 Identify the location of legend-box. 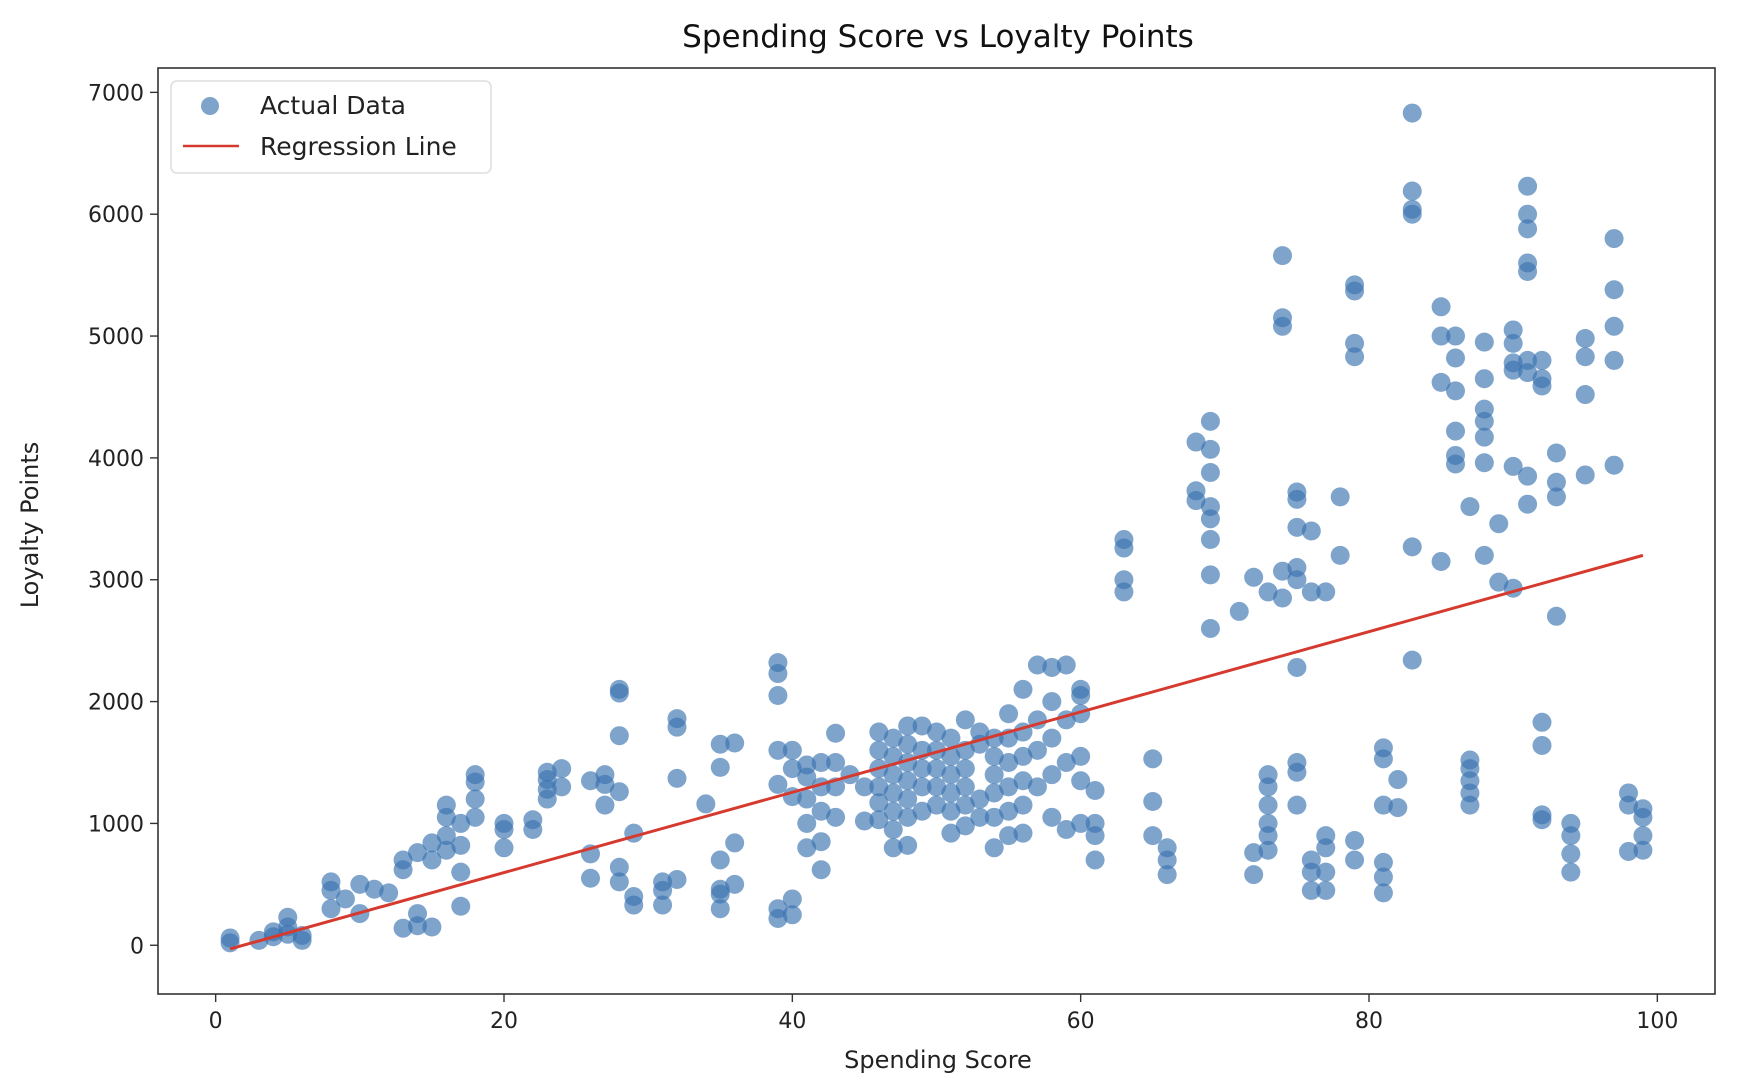
(331, 127).